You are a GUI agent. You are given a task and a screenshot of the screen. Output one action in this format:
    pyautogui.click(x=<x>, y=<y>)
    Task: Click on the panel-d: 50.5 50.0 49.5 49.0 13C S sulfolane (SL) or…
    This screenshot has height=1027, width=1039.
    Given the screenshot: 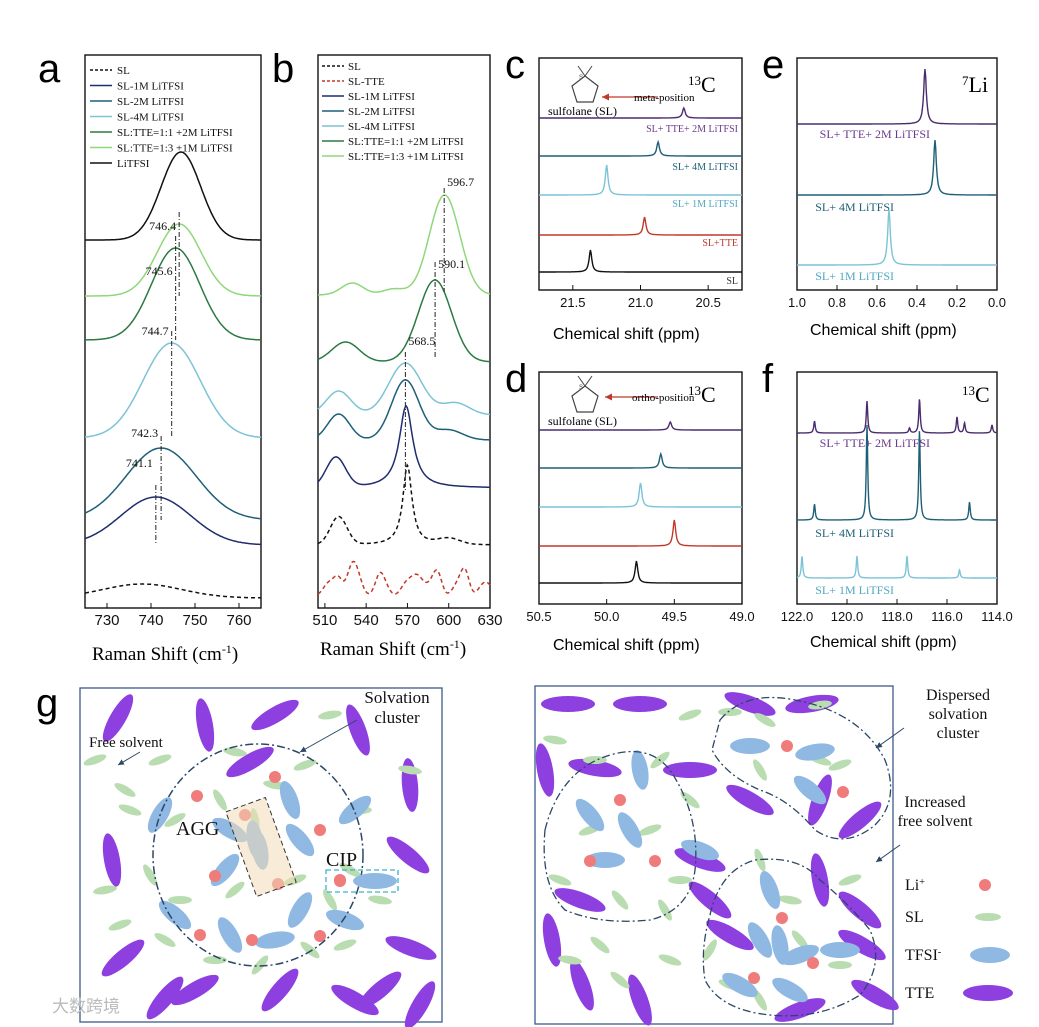 What is the action you would take?
    pyautogui.click(x=640, y=512)
    